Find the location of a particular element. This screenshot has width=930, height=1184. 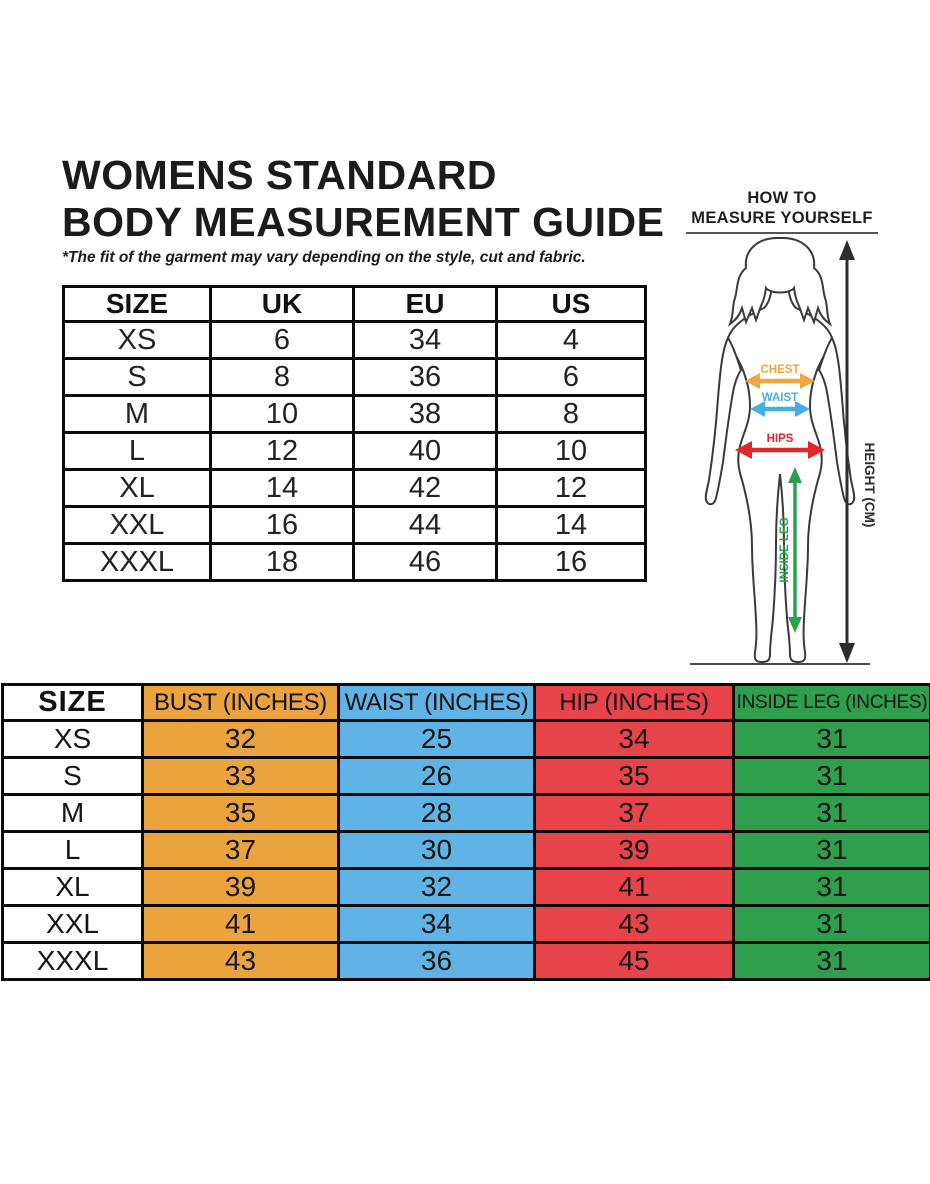

table-row: XXXL 43 36 45 31 is located at coordinates (465, 961).